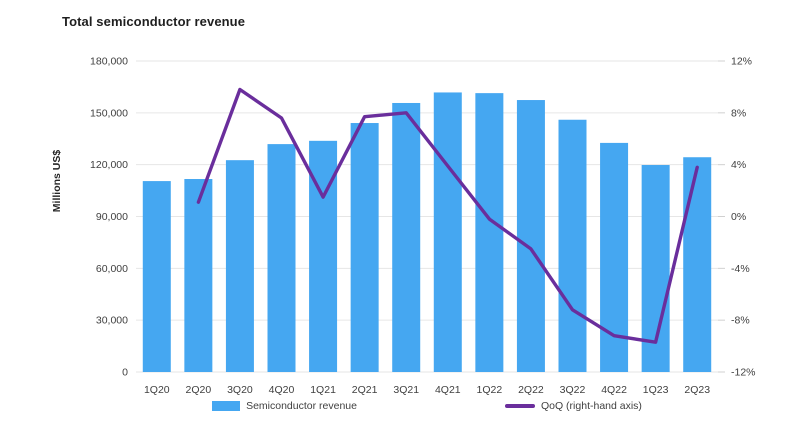 The image size is (799, 437). What do you see at coordinates (740, 269) in the screenshot?
I see `right-axis-tick-label: -4%` at bounding box center [740, 269].